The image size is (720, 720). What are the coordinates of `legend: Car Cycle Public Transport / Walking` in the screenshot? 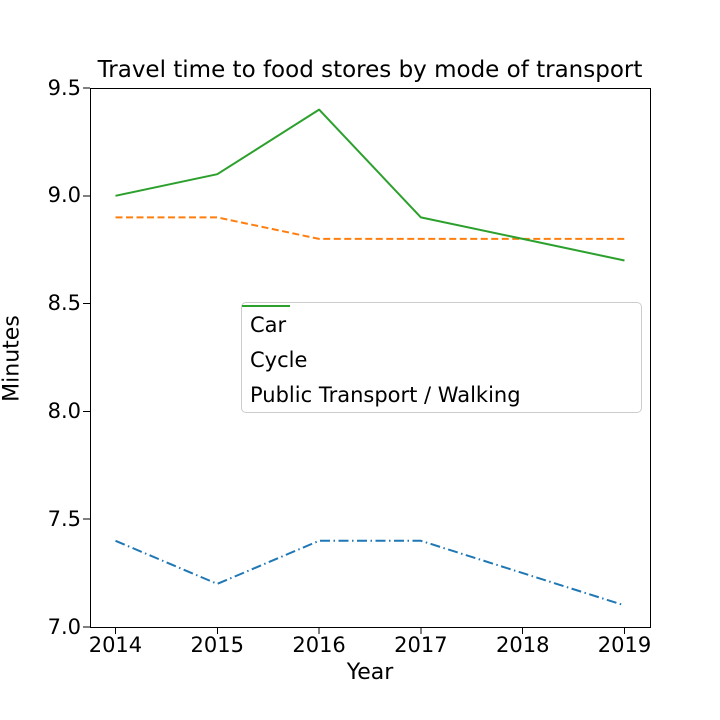 It's located at (441, 357).